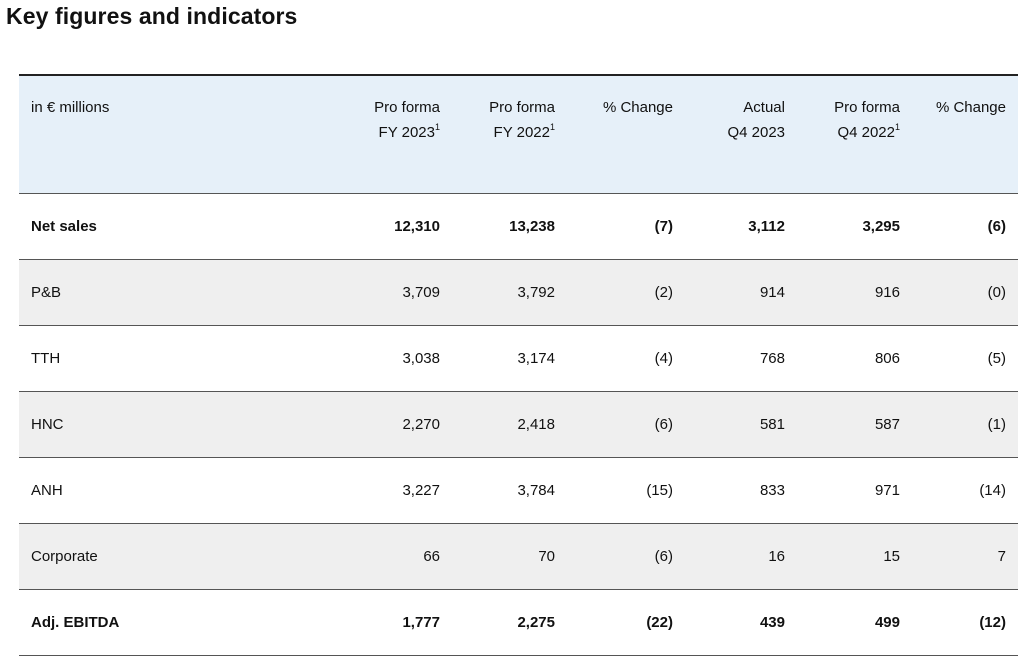 The width and height of the screenshot is (1024, 656). I want to click on column-header-line2: Q4 2022, so click(866, 132).